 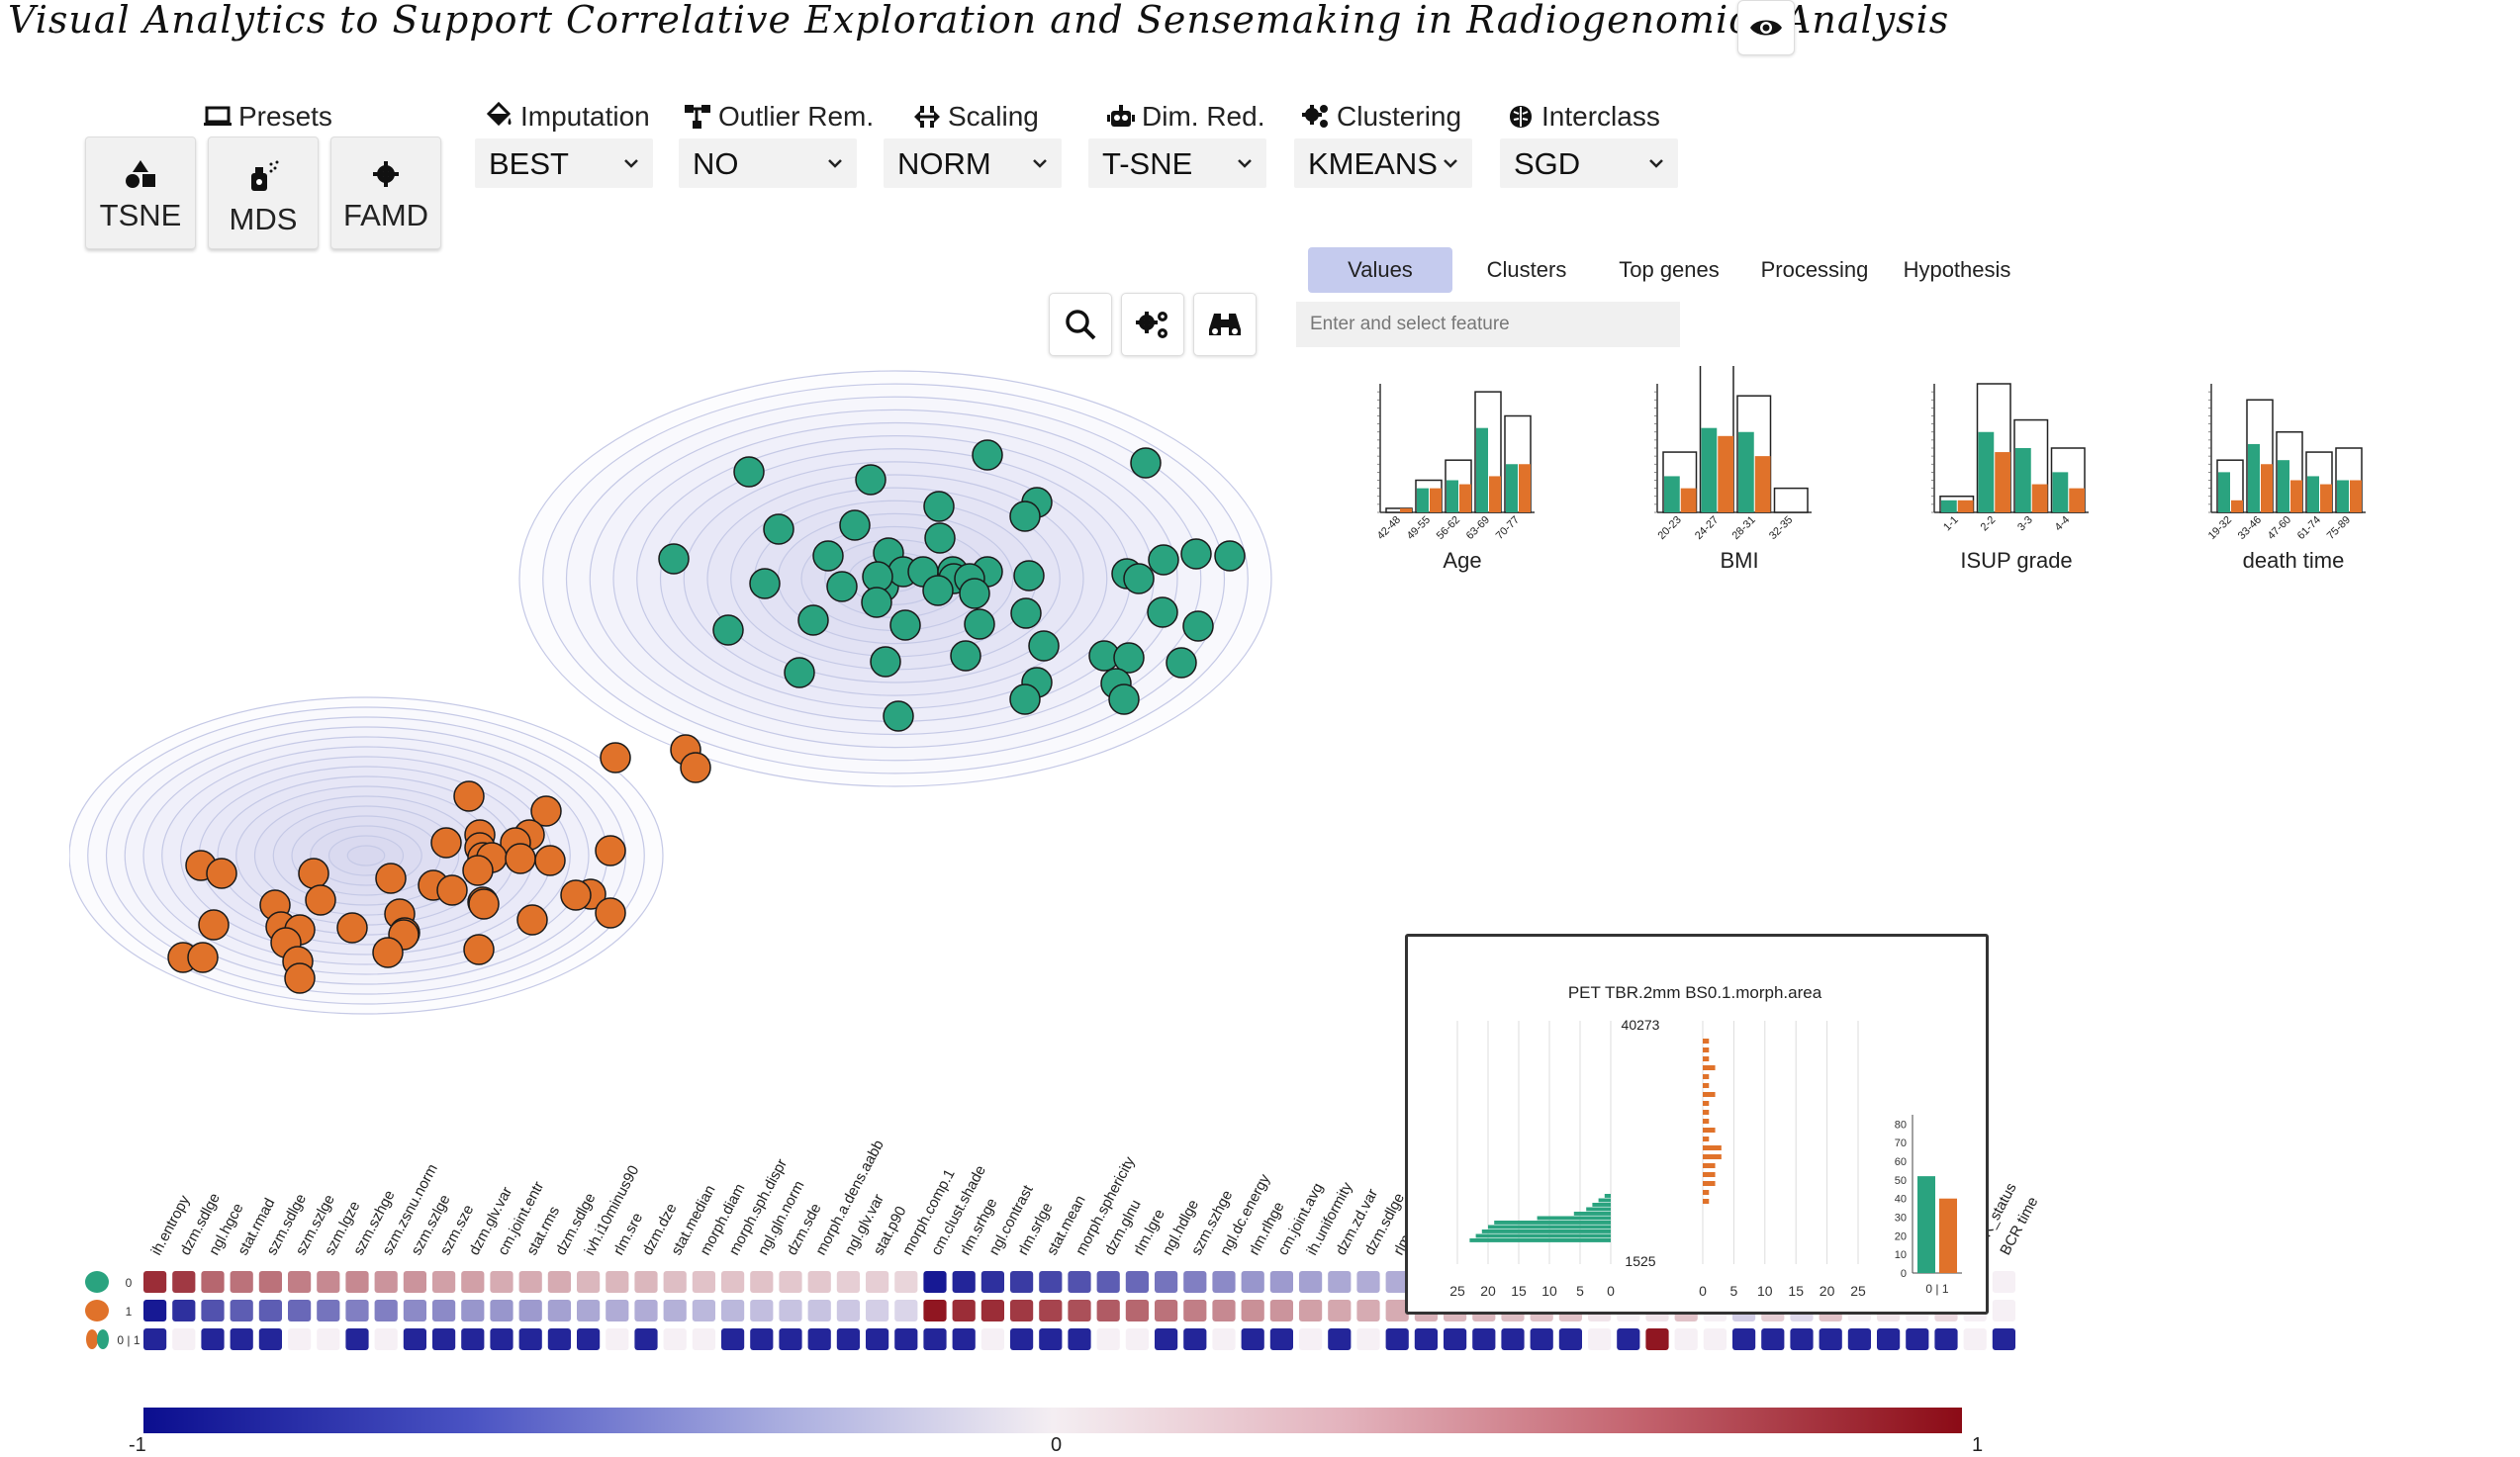 What do you see at coordinates (1957, 270) in the screenshot?
I see `tab-hypothesis: Hypothesis` at bounding box center [1957, 270].